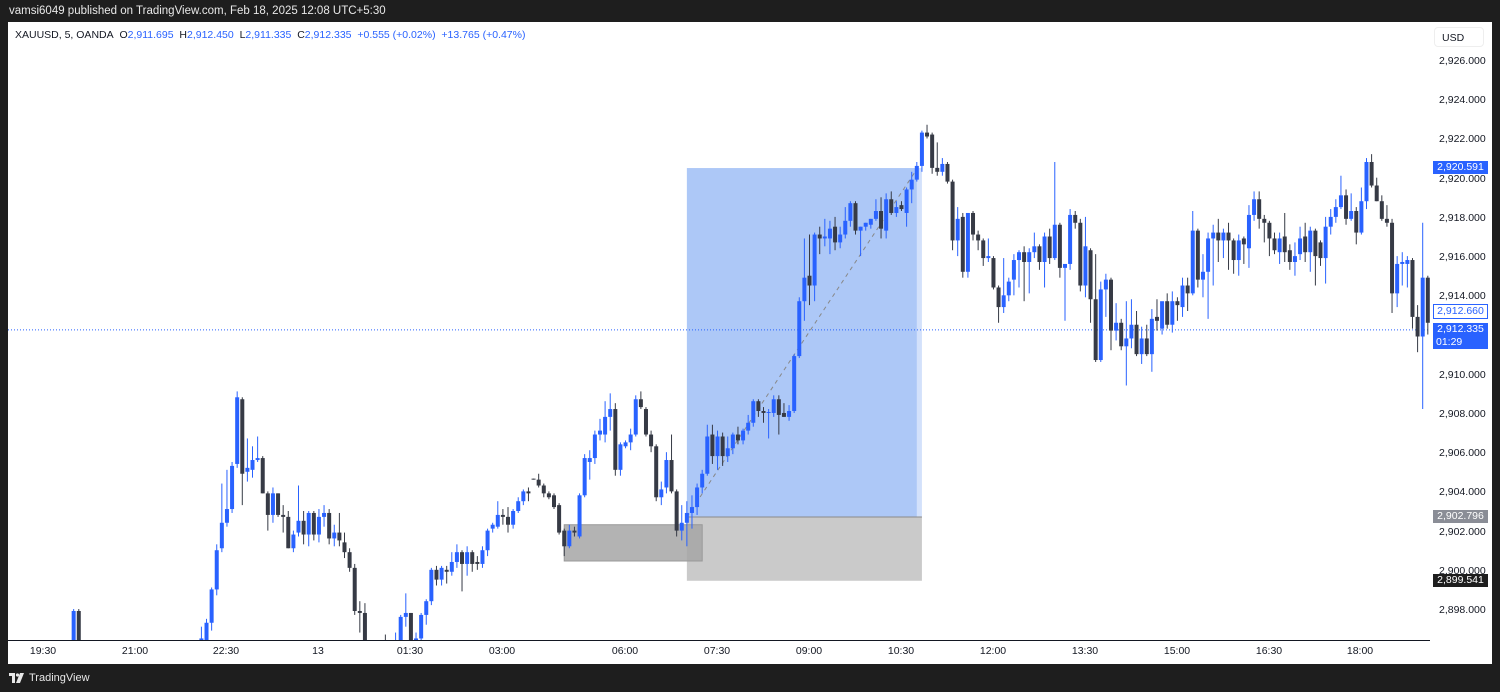 Image resolution: width=1500 pixels, height=692 pixels. Describe the element at coordinates (804, 548) in the screenshot. I see `stop-zone` at that location.